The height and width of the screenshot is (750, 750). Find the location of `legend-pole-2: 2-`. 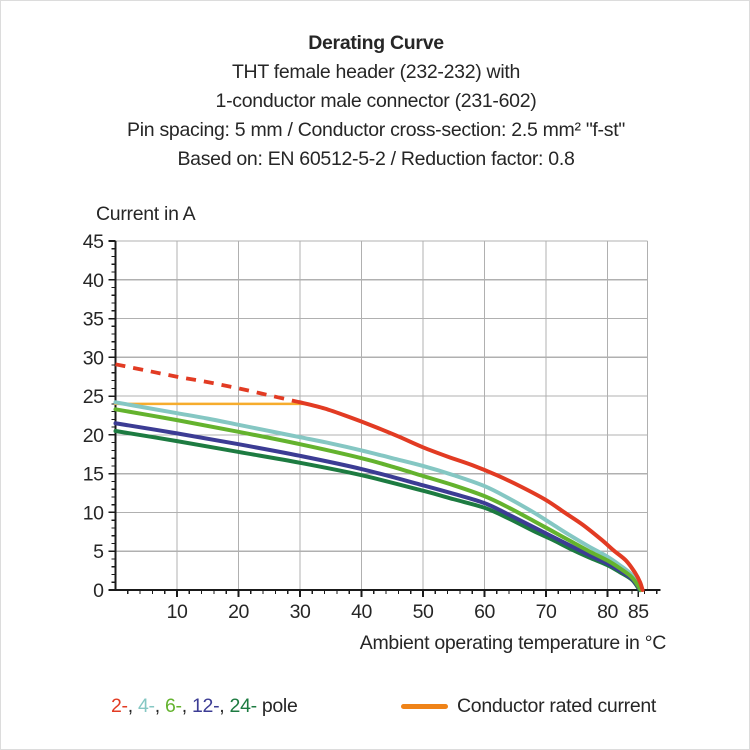

legend-pole-2: 2- is located at coordinates (119, 706).